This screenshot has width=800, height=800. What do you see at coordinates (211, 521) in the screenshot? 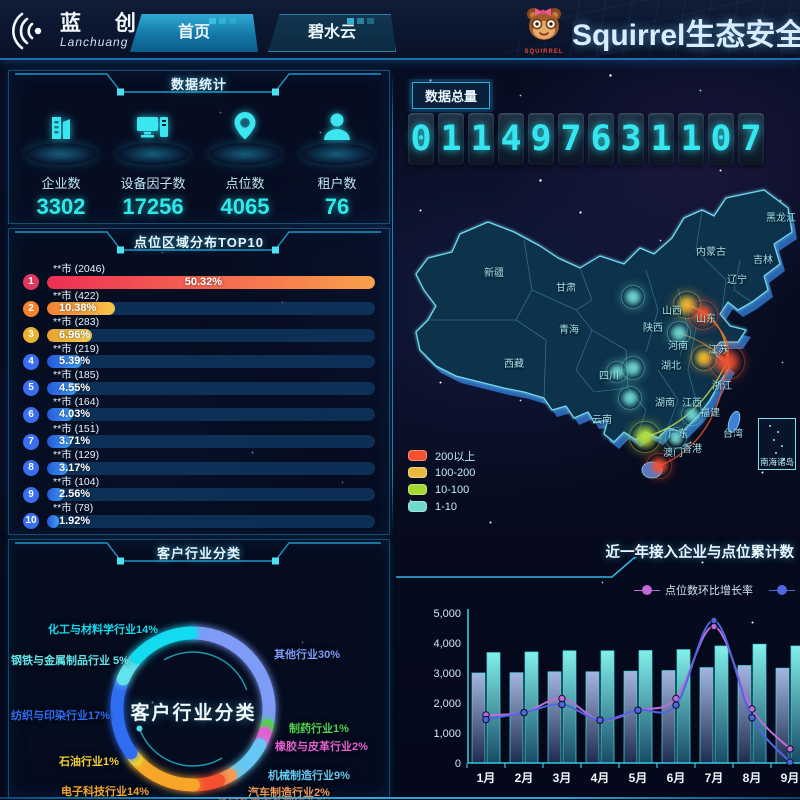
I see `bar-track: 1.92%` at bounding box center [211, 521].